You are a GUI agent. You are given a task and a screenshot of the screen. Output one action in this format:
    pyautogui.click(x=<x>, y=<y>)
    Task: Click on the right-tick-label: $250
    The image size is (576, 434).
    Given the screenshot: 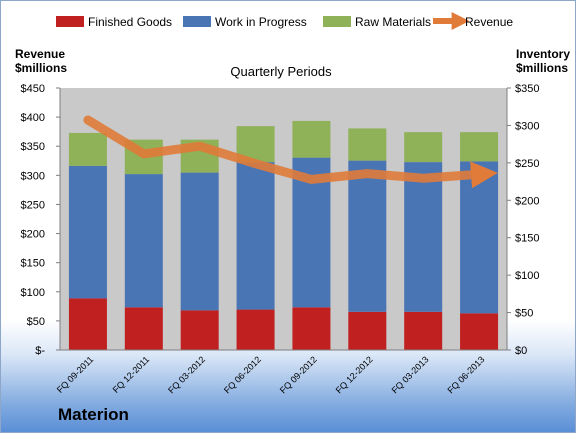 What is the action you would take?
    pyautogui.click(x=527, y=164)
    